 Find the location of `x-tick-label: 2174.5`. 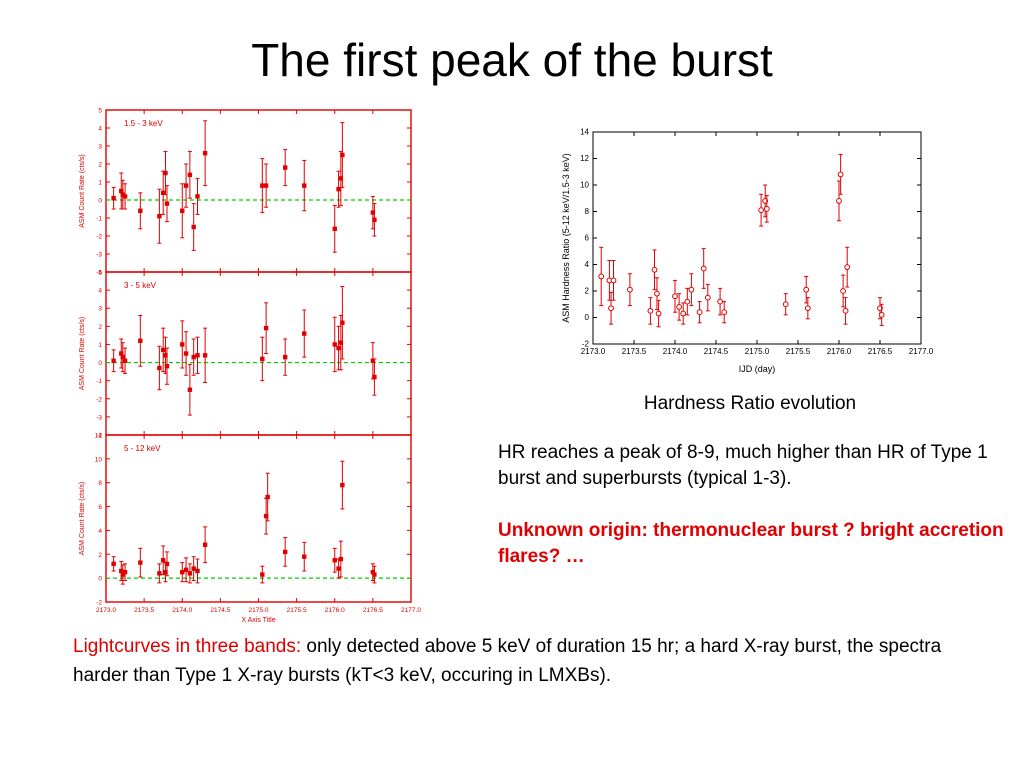

x-tick-label: 2174.5 is located at coordinates (716, 351).